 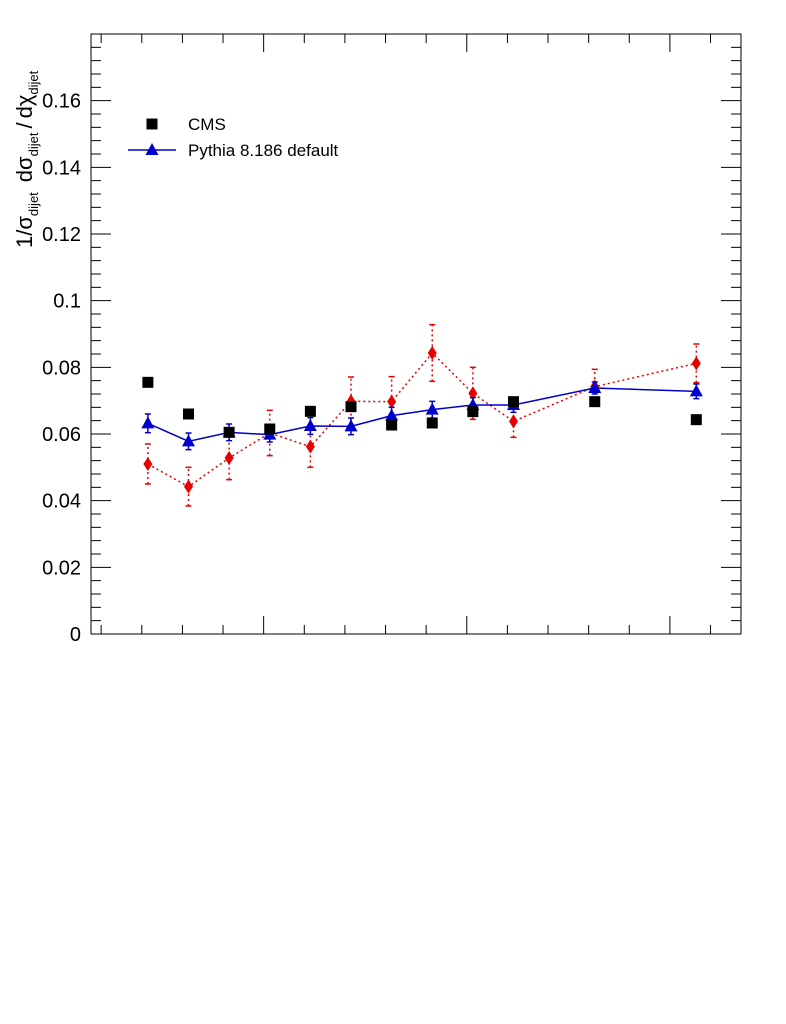 I want to click on y-tick-label: 0.1, so click(x=67, y=302).